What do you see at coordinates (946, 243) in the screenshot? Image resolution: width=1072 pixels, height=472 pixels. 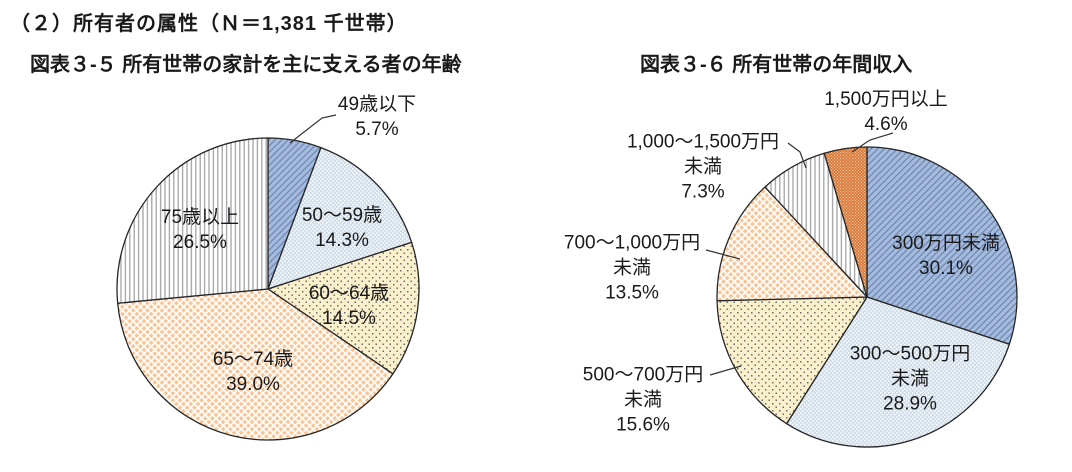 I see `slice-label-text: 300万円未満` at bounding box center [946, 243].